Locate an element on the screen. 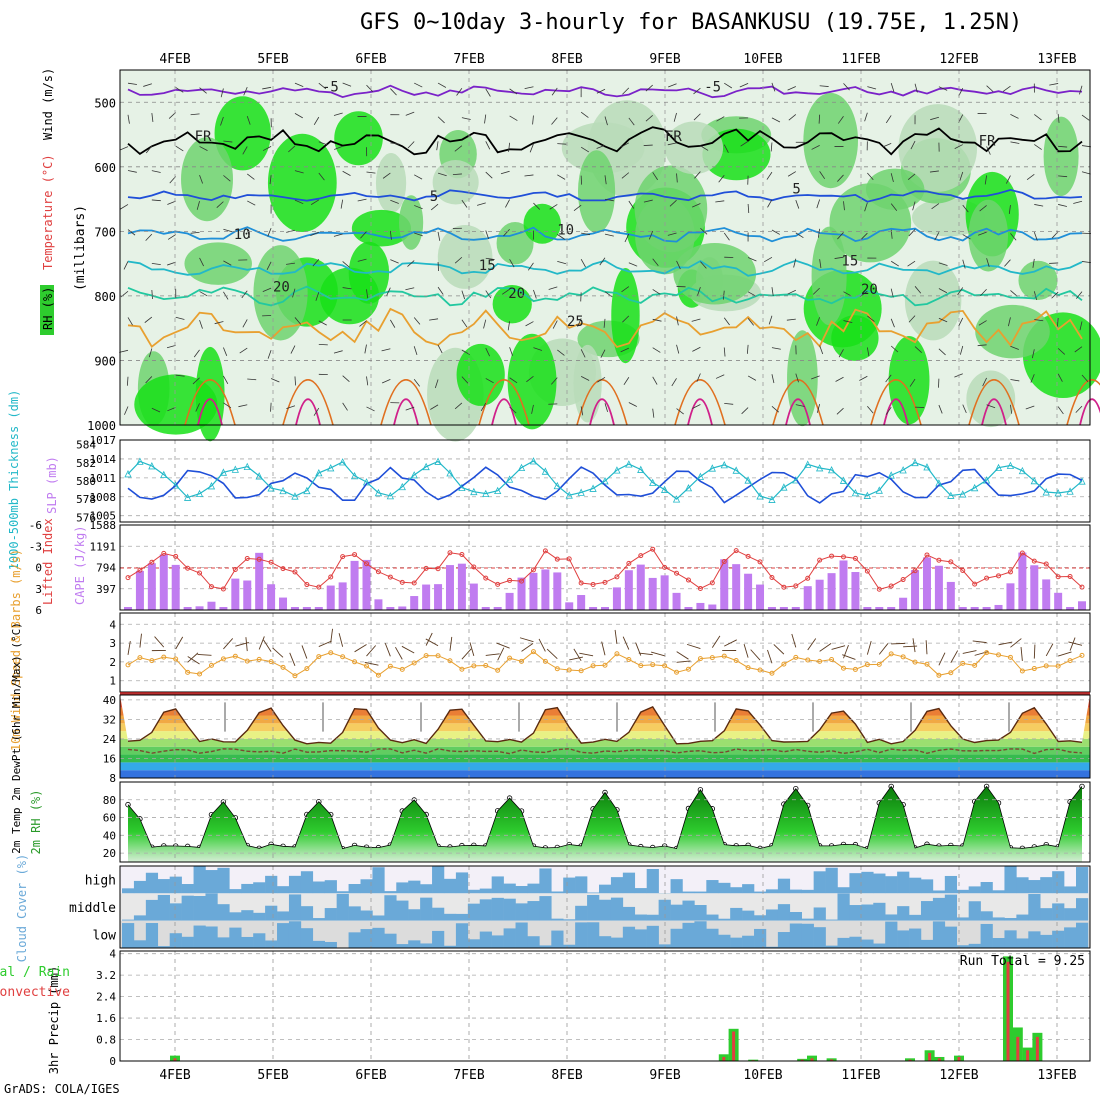  precip-convective-bar is located at coordinates (1008, 1011).